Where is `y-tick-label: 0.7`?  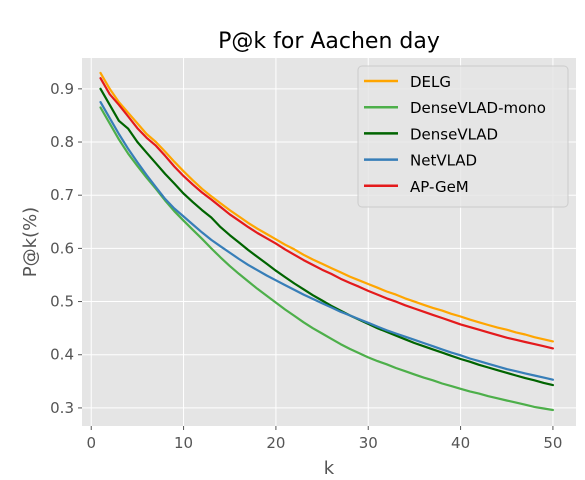
y-tick-label: 0.7 is located at coordinates (62, 195).